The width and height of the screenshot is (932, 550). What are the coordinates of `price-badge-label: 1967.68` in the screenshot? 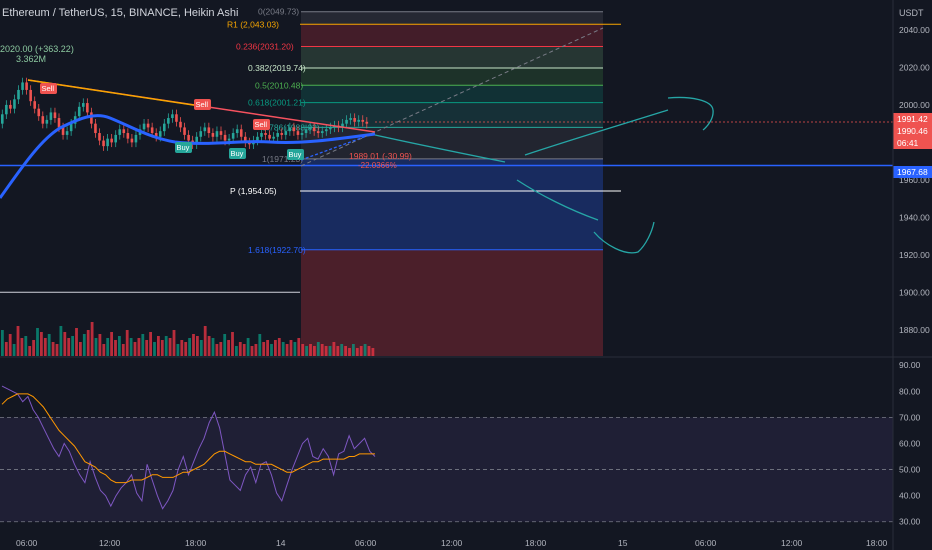 It's located at (912, 172).